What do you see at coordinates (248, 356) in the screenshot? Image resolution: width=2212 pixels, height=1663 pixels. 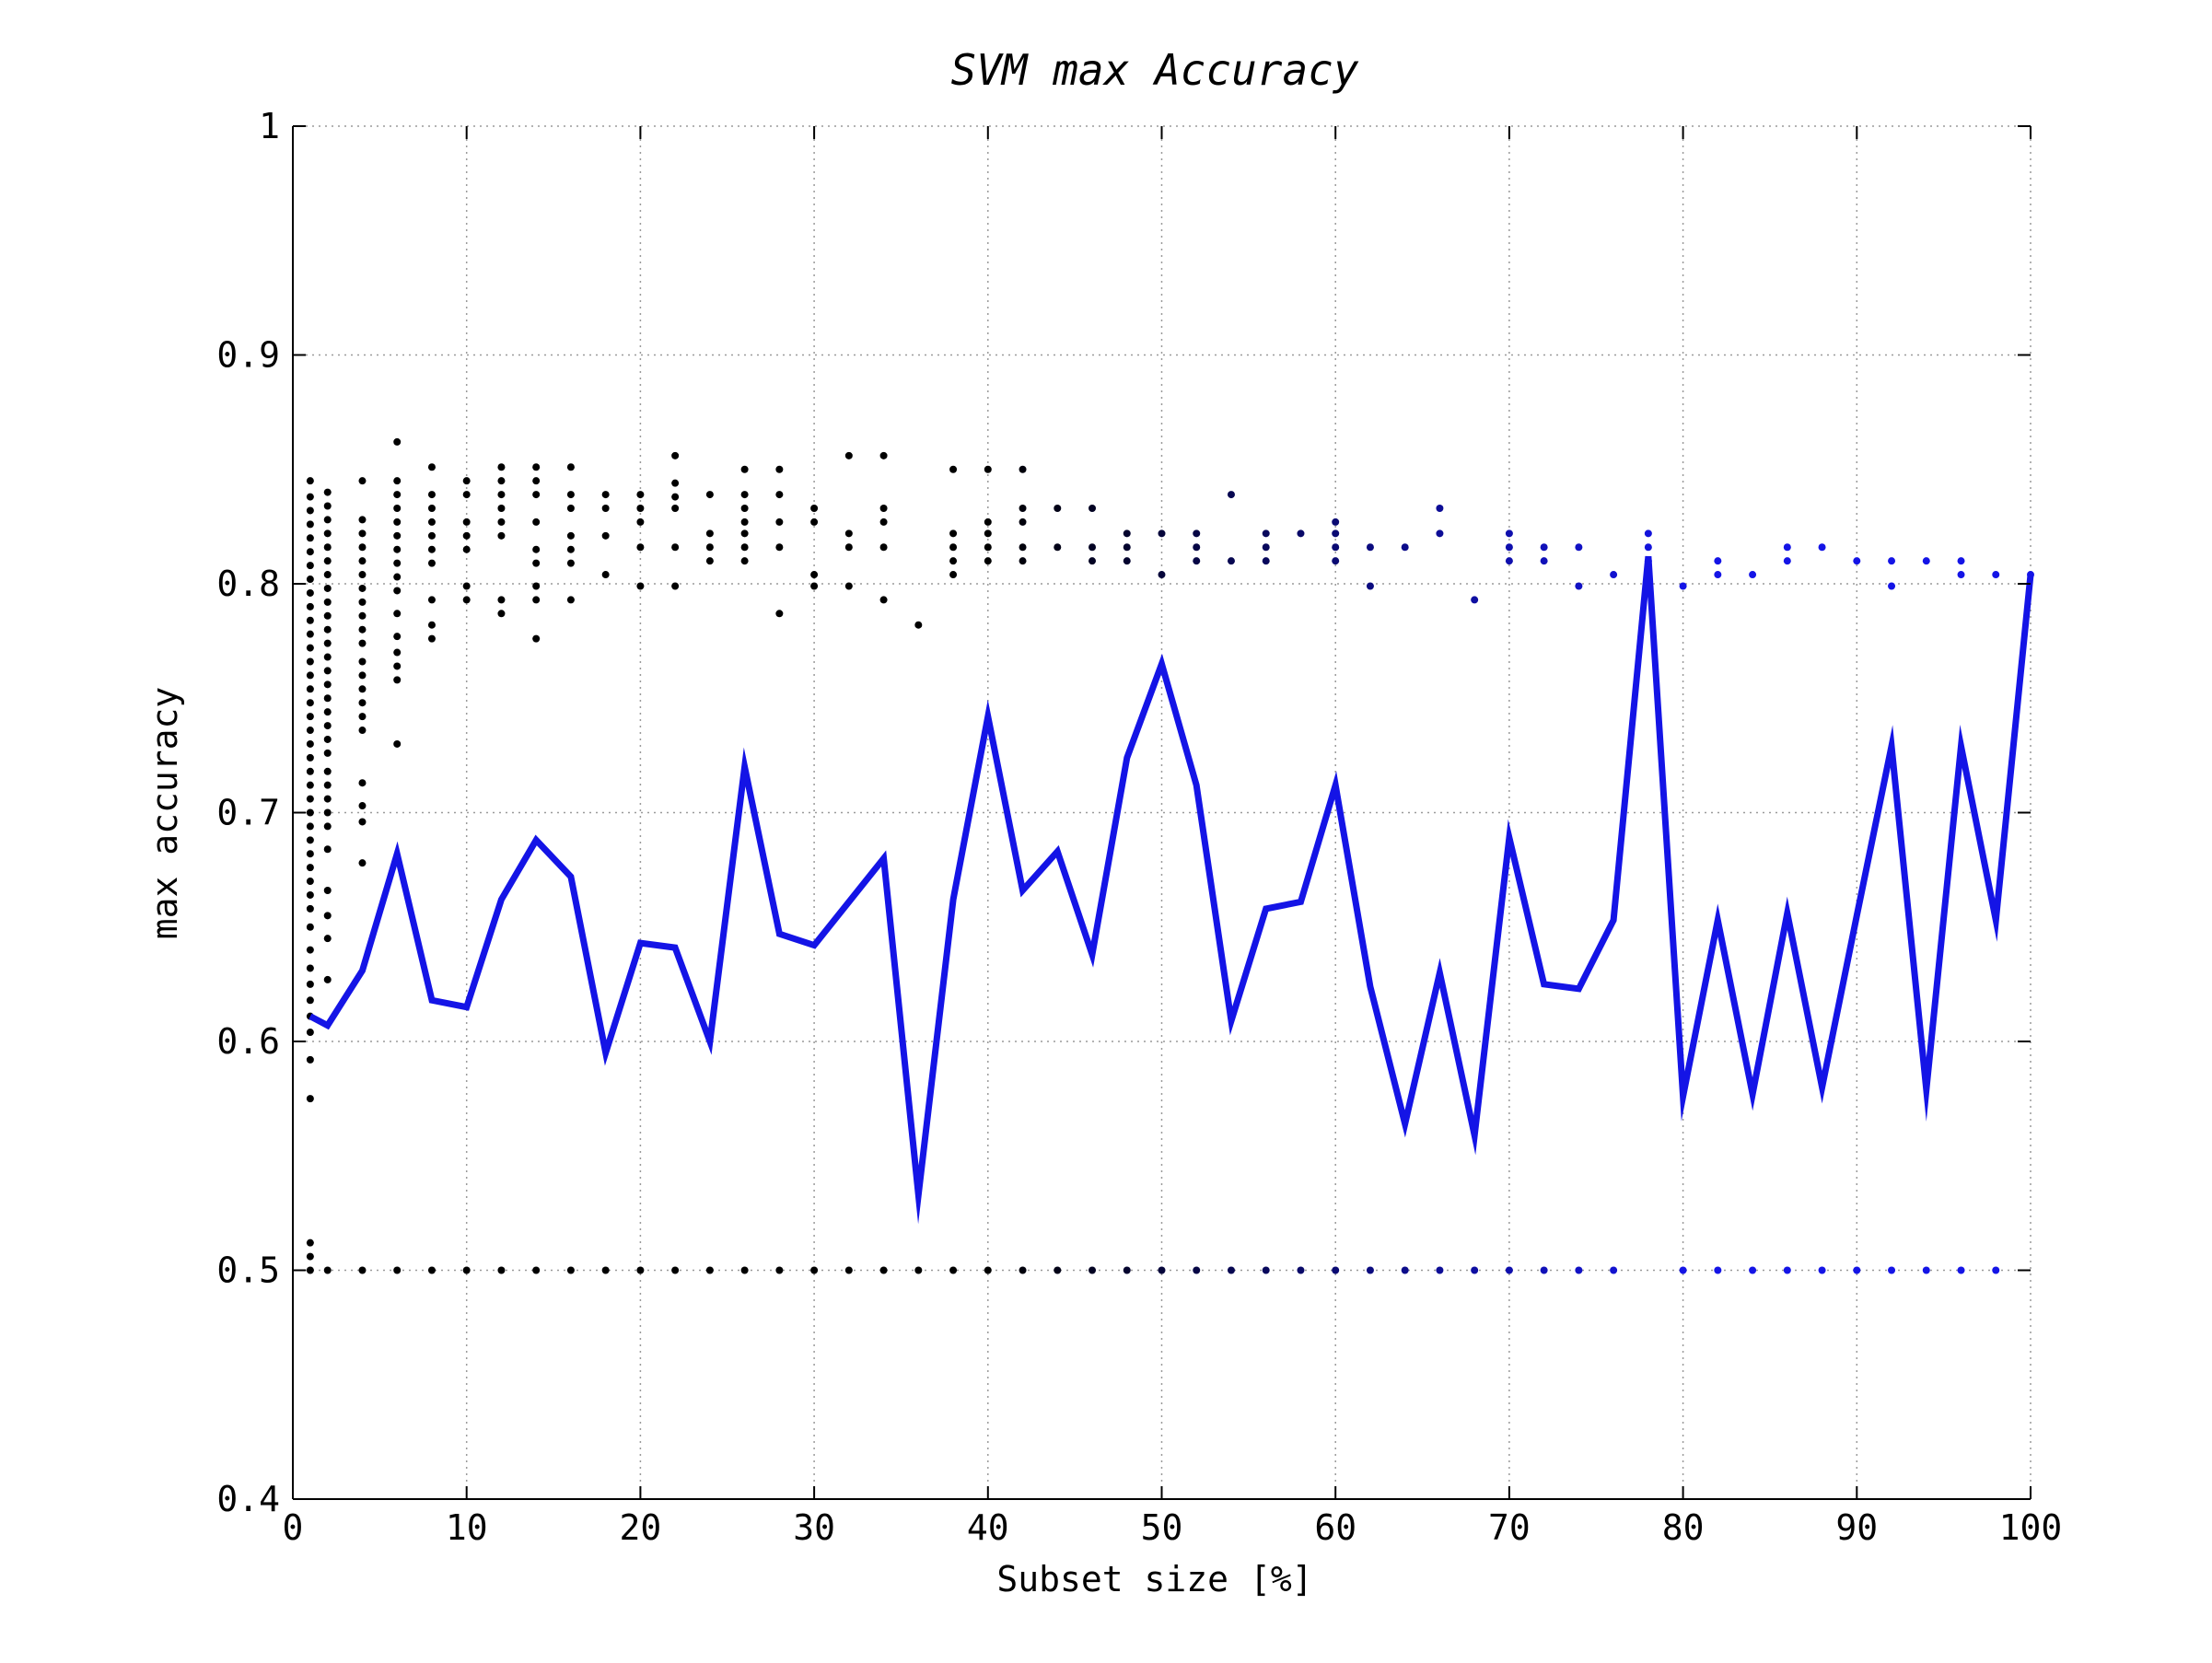 I see `y-tick-label: 0.9` at bounding box center [248, 356].